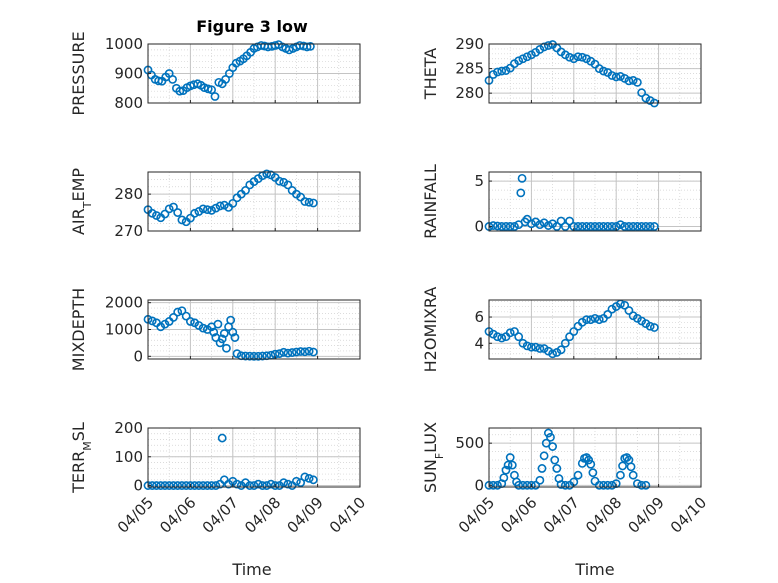 The width and height of the screenshot is (778, 583). What do you see at coordinates (87, 446) in the screenshot?
I see `y-axis-label-subscript: M` at bounding box center [87, 446].